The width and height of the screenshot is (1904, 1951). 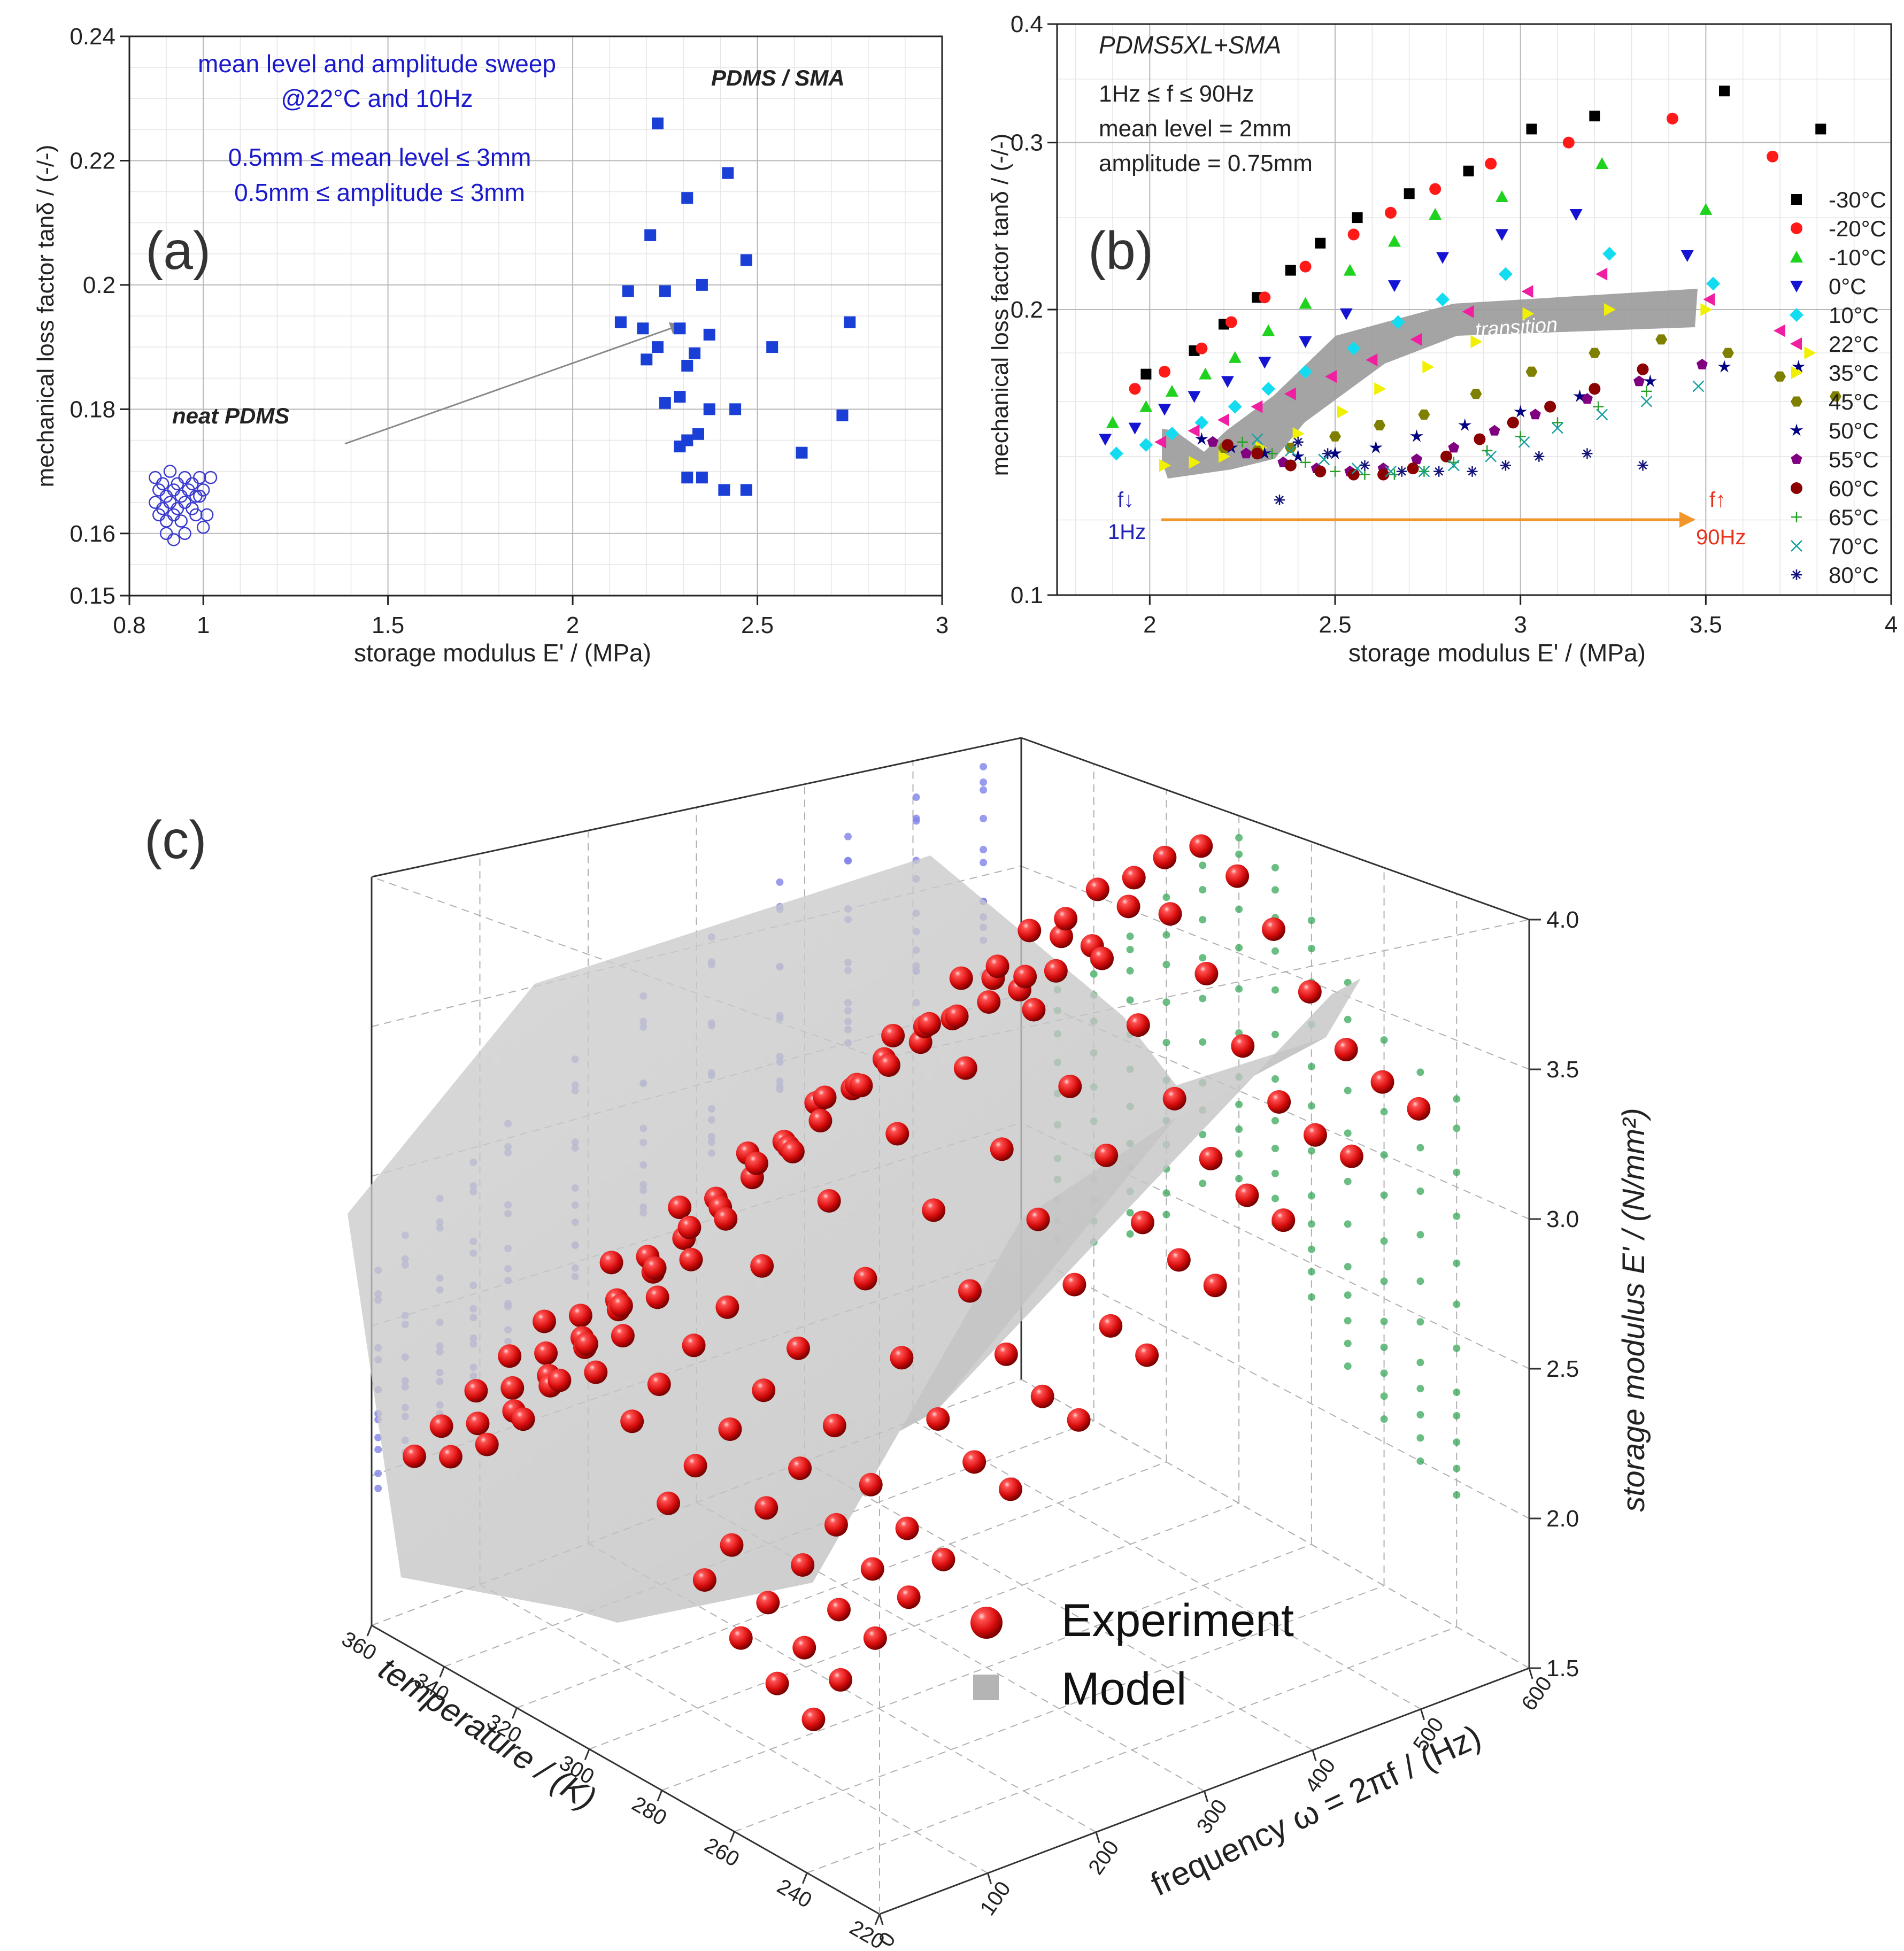 I want to click on box-edge, so click(x=696, y=807).